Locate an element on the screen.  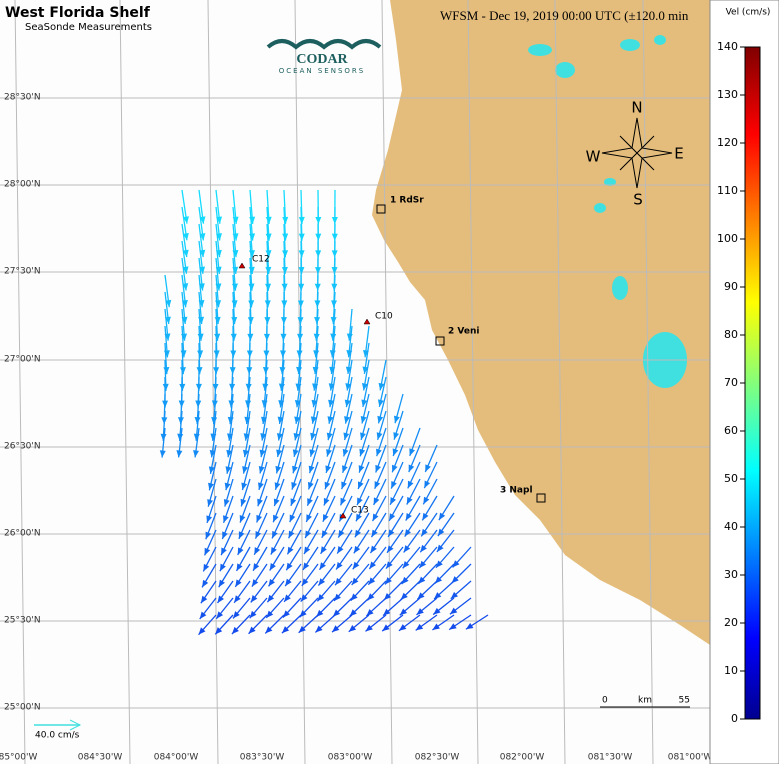
colorbar-tick-label: 10 is located at coordinates (731, 670).